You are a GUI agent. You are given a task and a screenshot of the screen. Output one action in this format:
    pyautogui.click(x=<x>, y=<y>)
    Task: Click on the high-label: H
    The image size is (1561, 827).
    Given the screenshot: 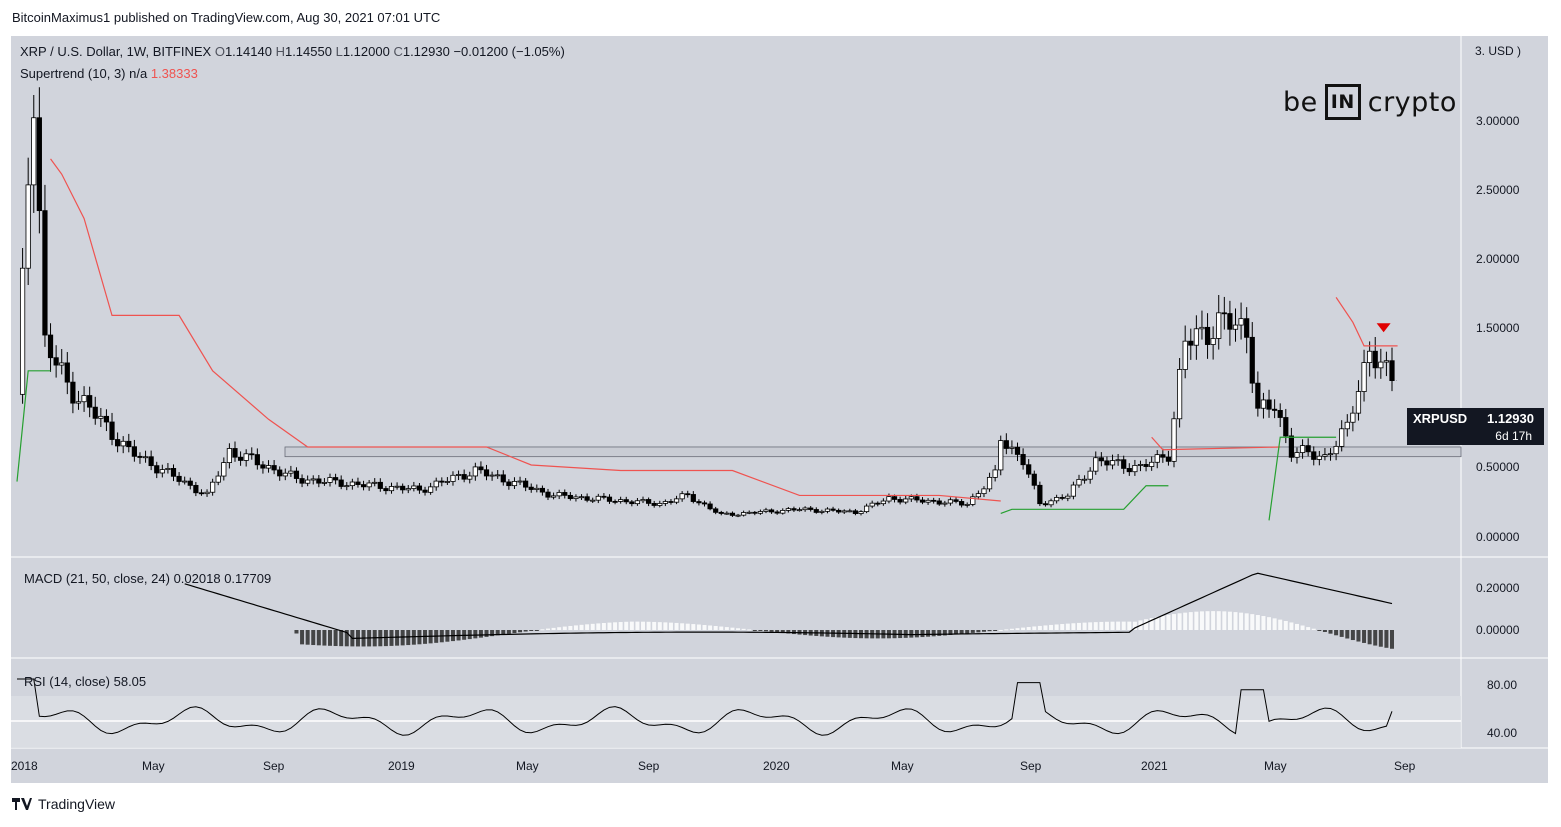 What is the action you would take?
    pyautogui.click(x=280, y=51)
    